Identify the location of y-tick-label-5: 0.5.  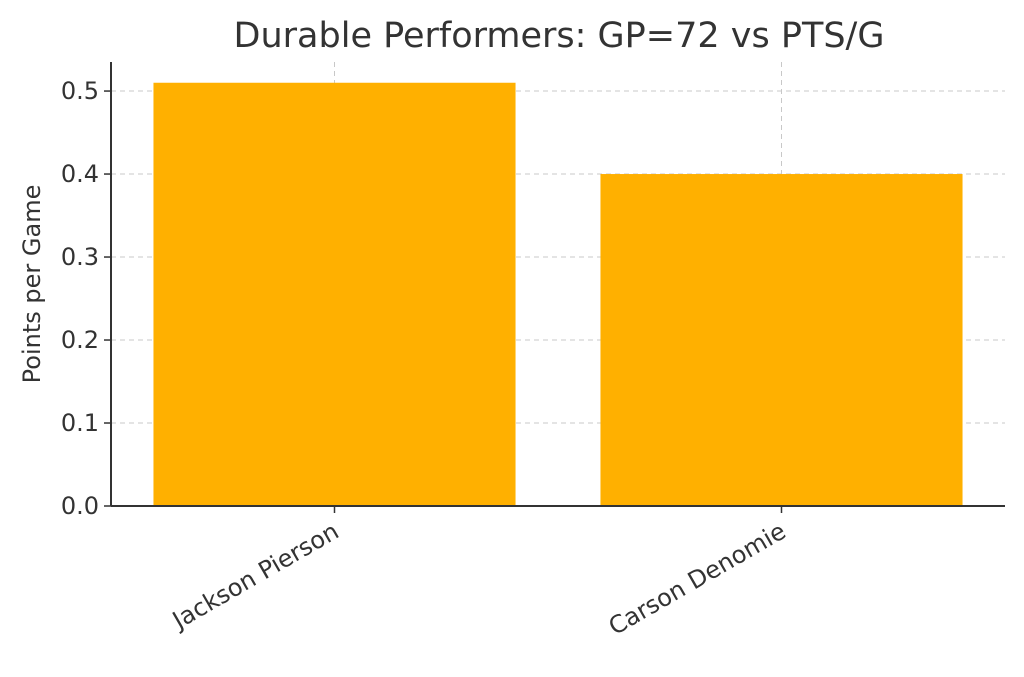
(80, 91).